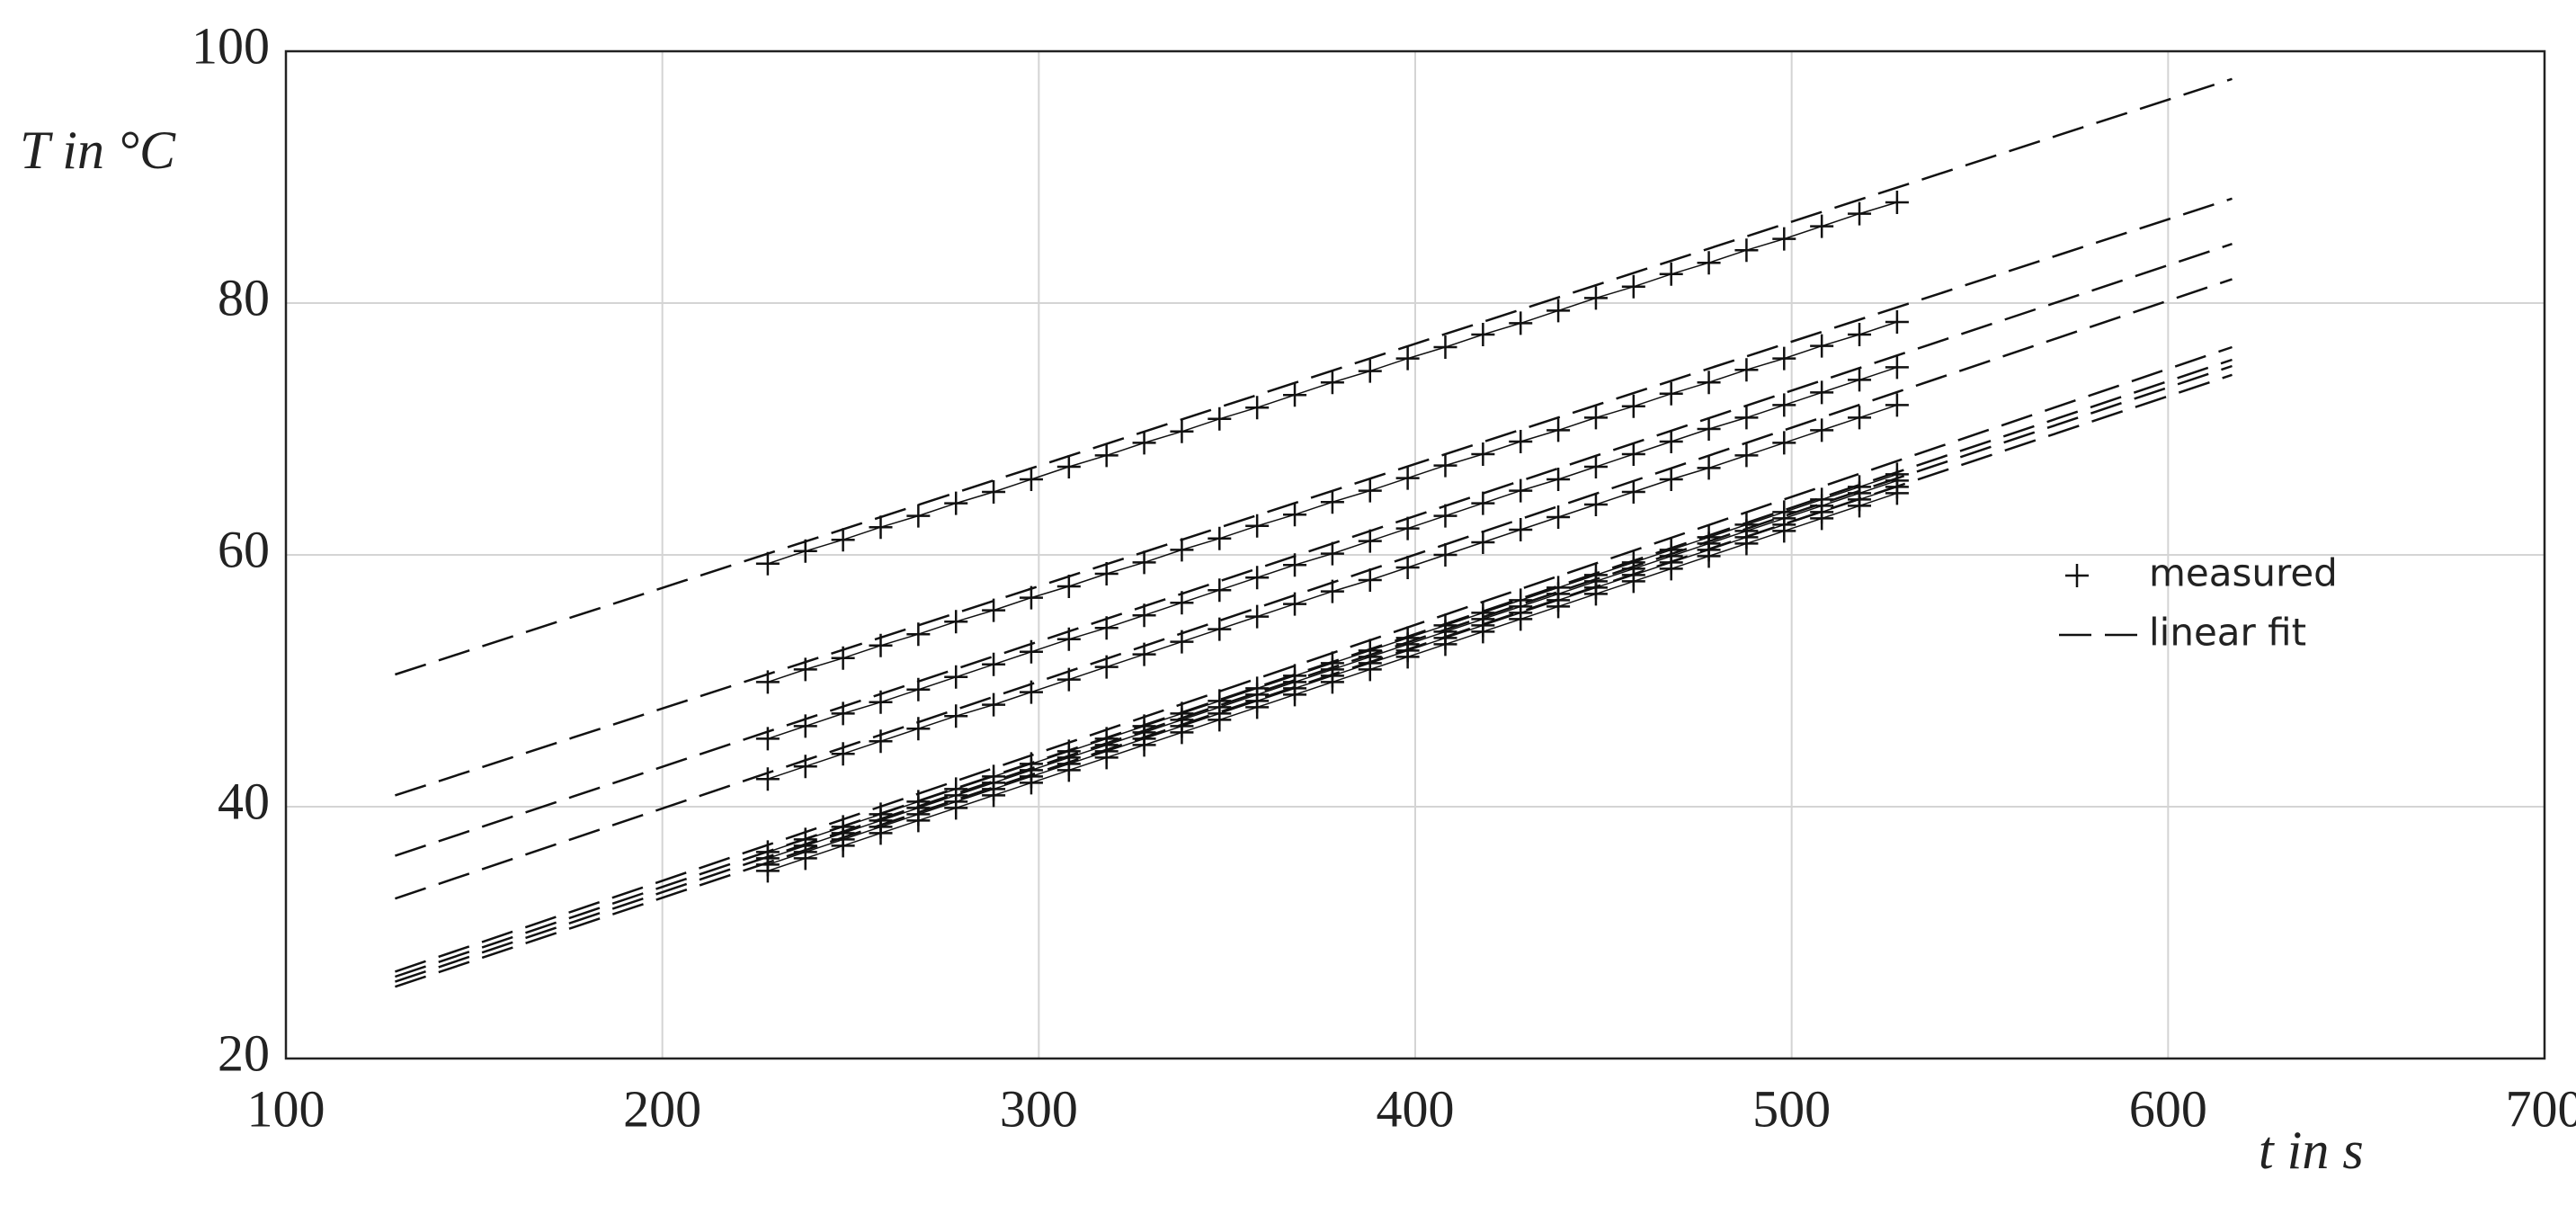 The image size is (2576, 1206). What do you see at coordinates (662, 1108) in the screenshot?
I see `x-tick-label: 200` at bounding box center [662, 1108].